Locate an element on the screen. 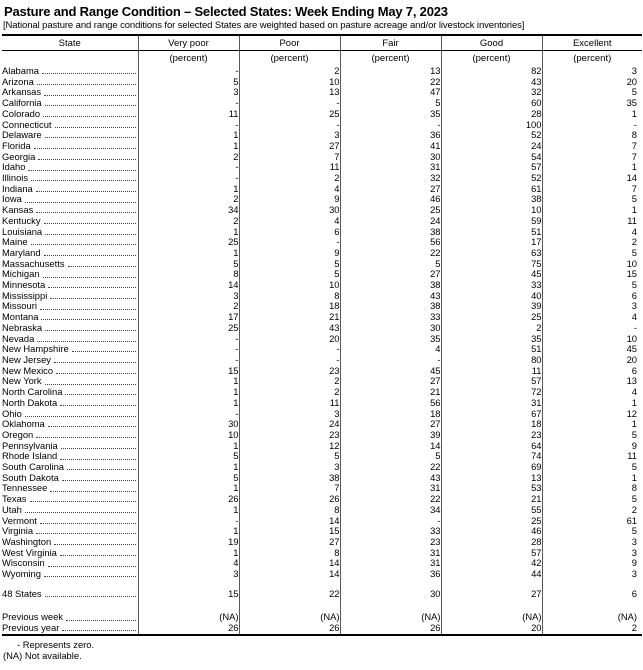  table-row: Minnesota 14 10 38 33 5 is located at coordinates (322, 285).